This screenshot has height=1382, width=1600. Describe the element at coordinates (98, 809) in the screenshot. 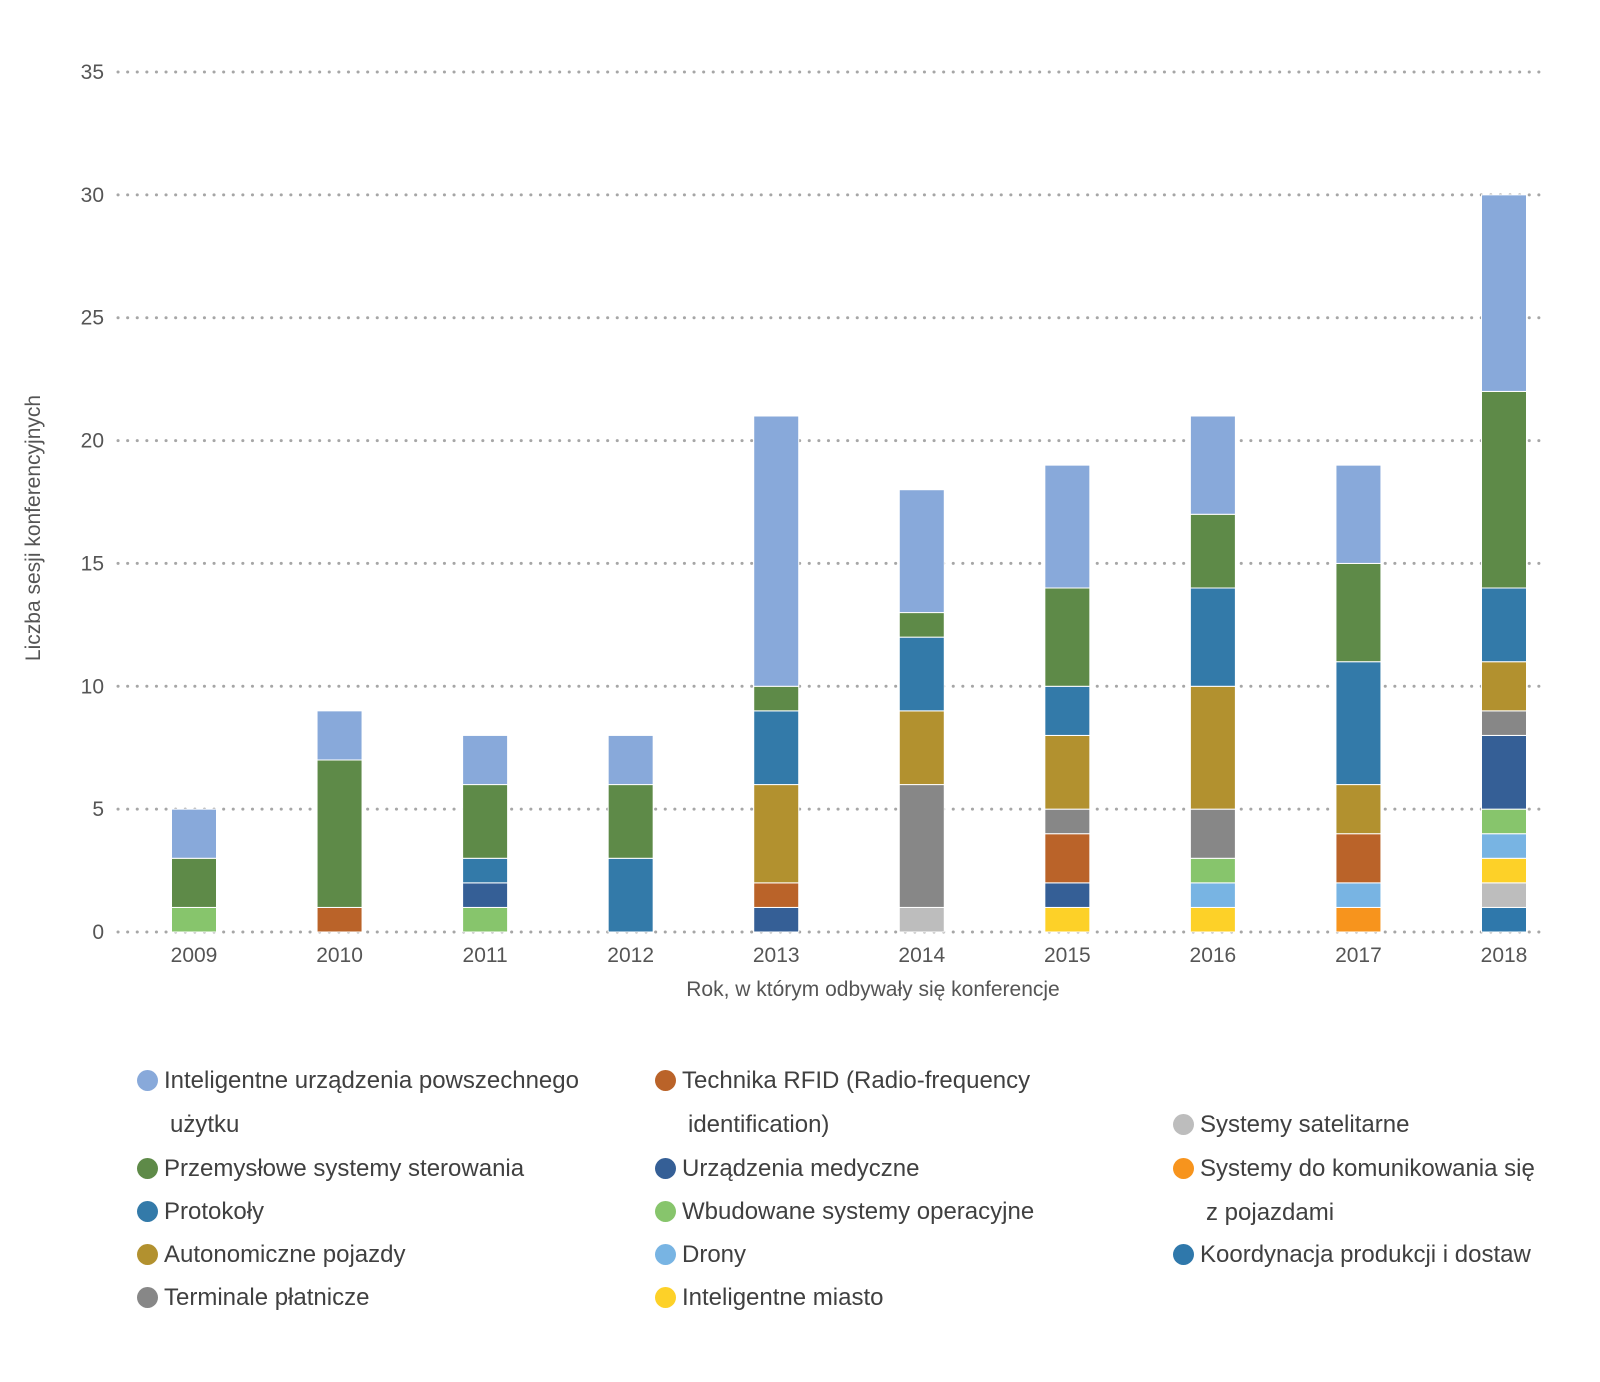

I see `y-tick-label: 5` at that location.